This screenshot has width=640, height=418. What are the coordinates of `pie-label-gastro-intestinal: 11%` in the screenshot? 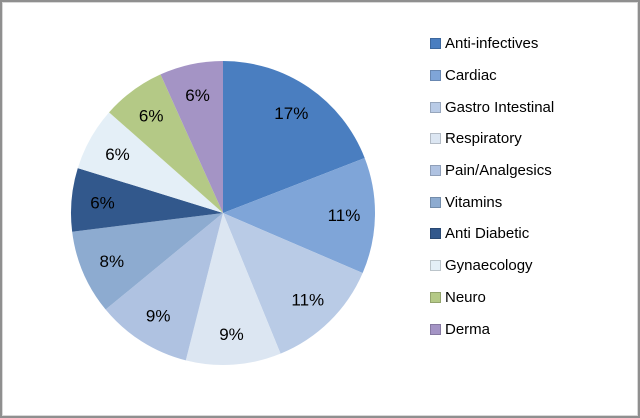 It's located at (307, 299).